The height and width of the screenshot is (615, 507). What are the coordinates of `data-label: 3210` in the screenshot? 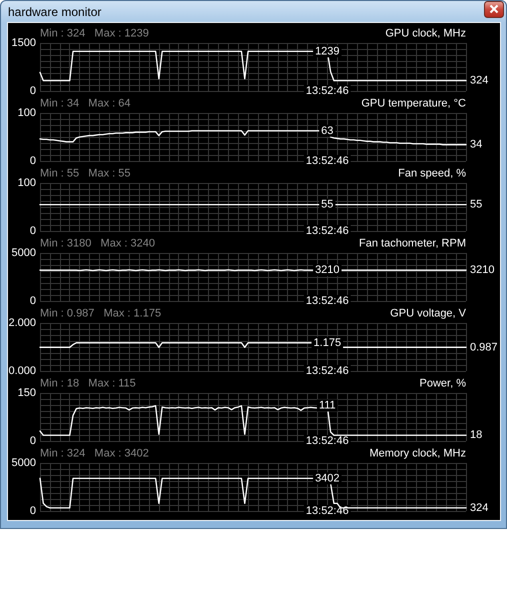 It's located at (482, 270).